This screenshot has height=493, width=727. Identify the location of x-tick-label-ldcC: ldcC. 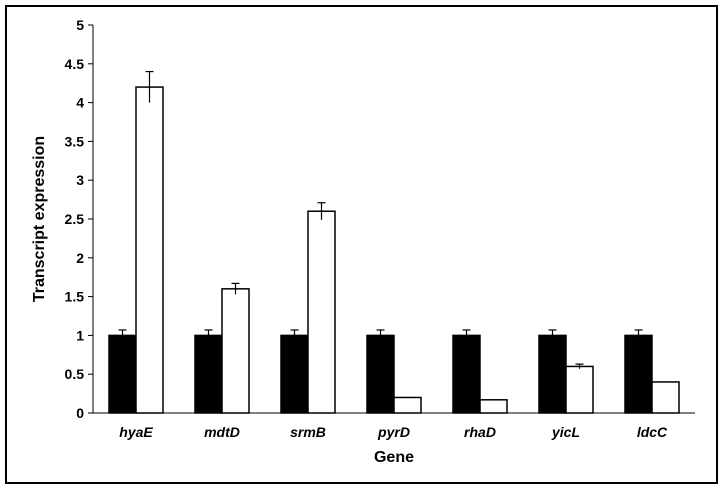
(652, 432).